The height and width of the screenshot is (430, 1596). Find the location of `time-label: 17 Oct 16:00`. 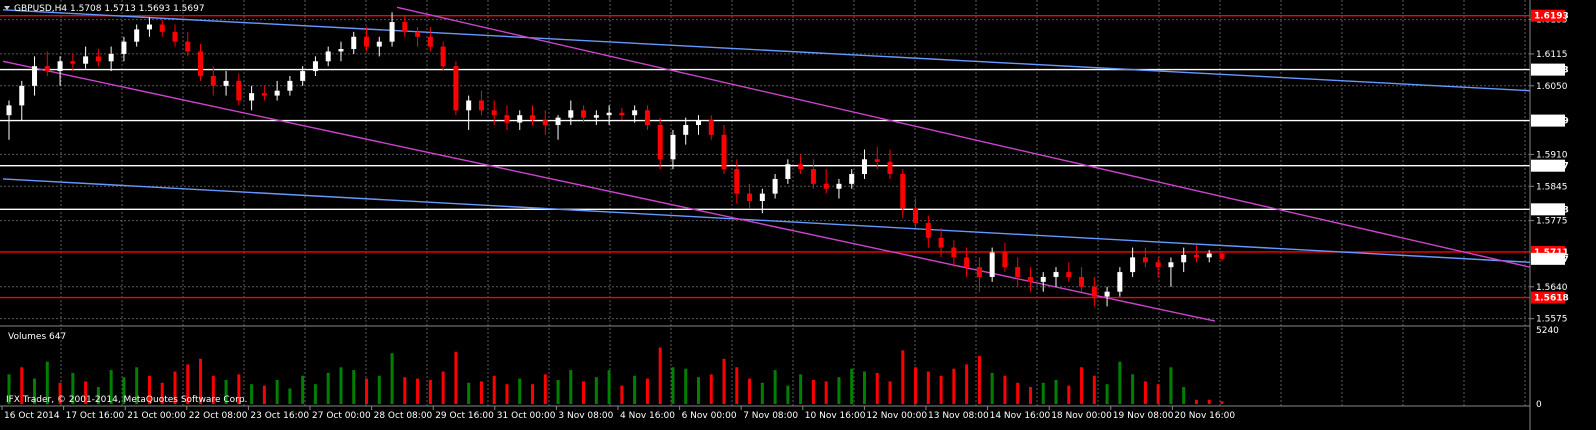

time-label: 17 Oct 16:00 is located at coordinates (95, 416).